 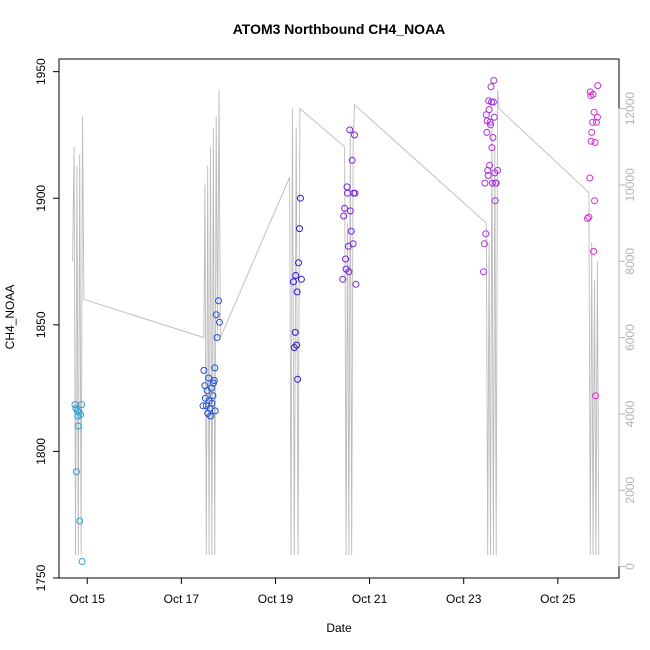 I want to click on x-tick-label: Oct 23, so click(x=464, y=599).